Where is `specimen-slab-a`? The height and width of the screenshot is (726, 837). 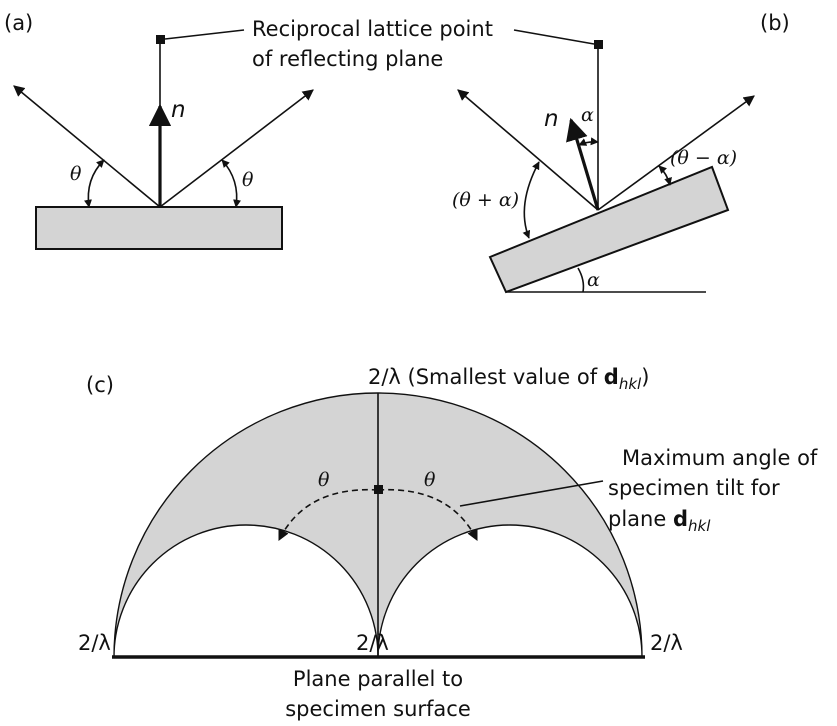
specimen-slab-a is located at coordinates (159, 228).